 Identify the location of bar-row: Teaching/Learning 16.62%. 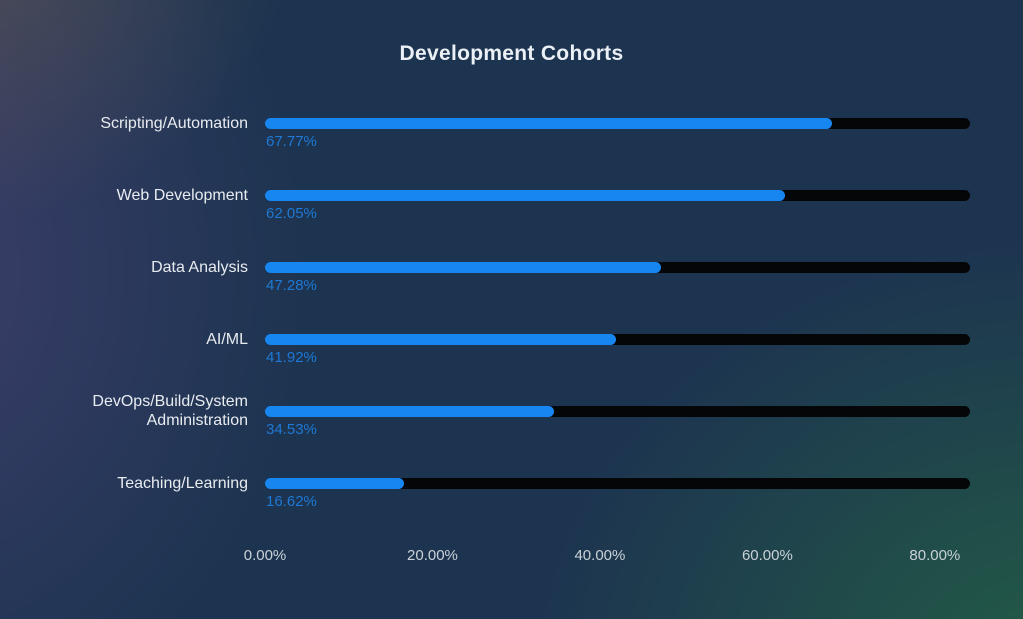
(511, 484).